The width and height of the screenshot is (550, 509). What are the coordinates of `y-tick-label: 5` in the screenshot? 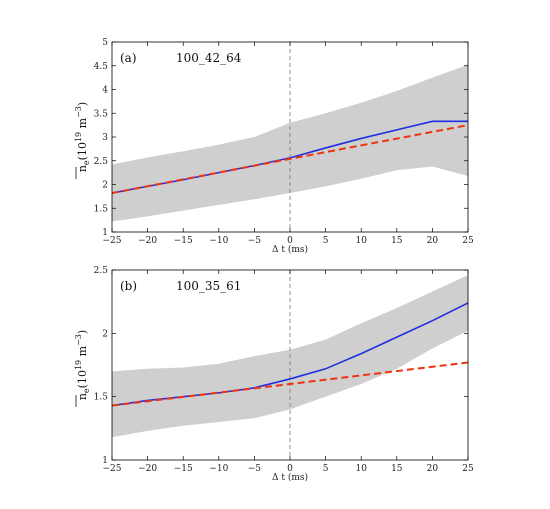 It's located at (105, 43).